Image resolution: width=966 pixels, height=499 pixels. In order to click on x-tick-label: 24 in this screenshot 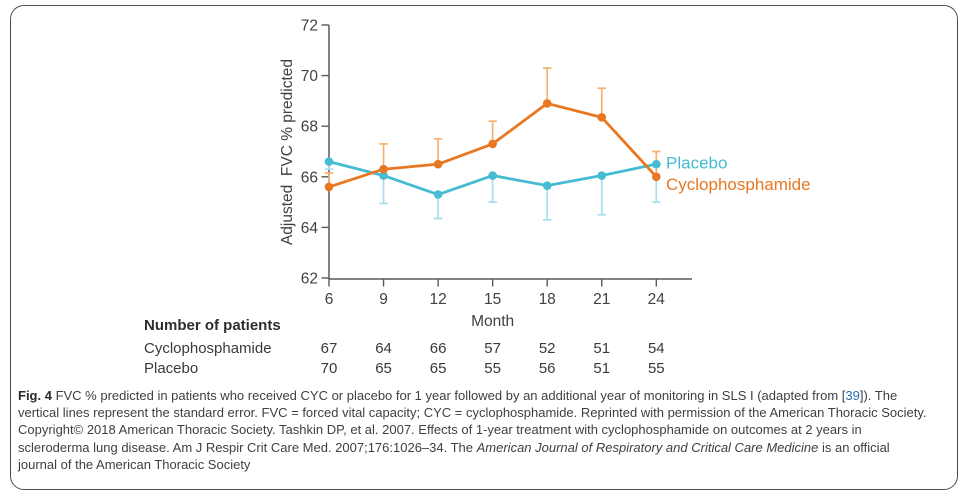, I will do `click(657, 299)`.